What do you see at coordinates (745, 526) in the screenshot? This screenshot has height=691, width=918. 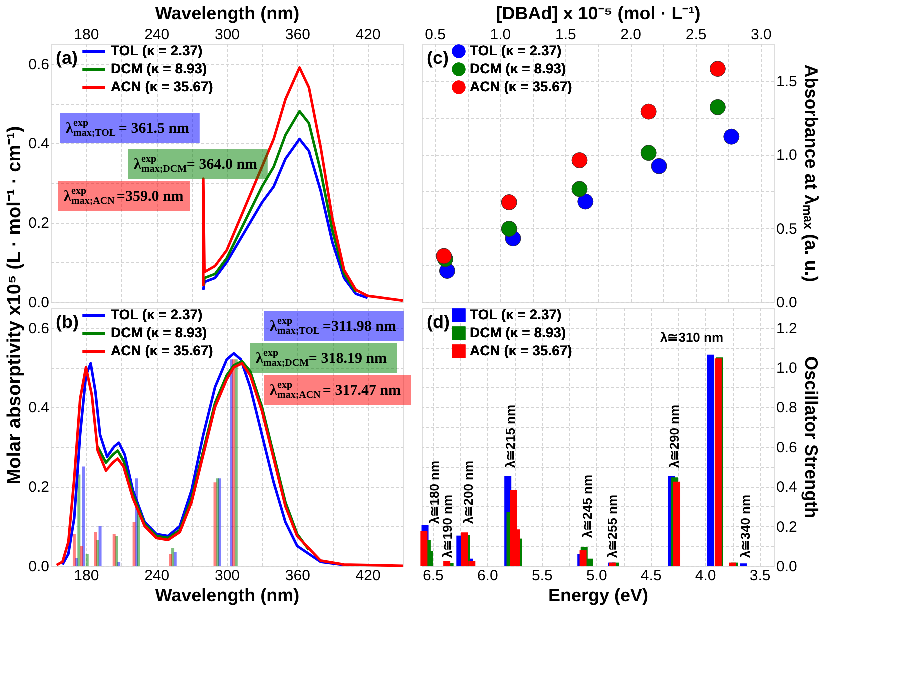 I see `annotation: λ≅340 nm` at bounding box center [745, 526].